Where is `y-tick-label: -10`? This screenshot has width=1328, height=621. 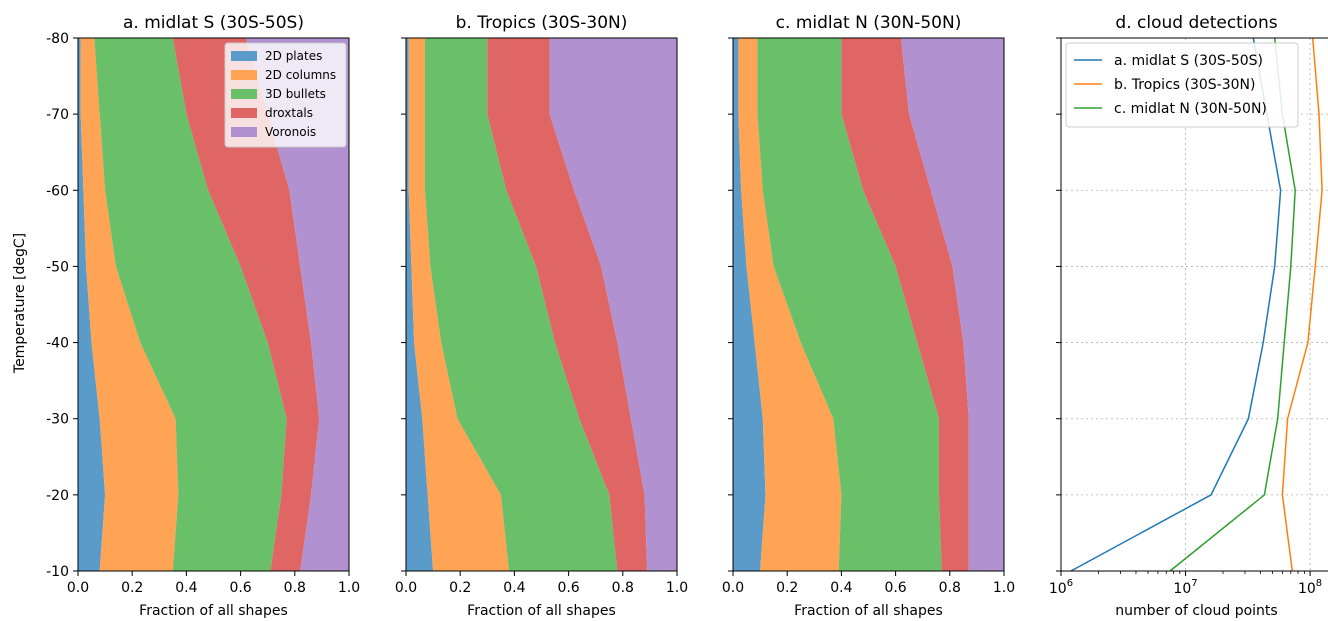 y-tick-label: -10 is located at coordinates (57, 572).